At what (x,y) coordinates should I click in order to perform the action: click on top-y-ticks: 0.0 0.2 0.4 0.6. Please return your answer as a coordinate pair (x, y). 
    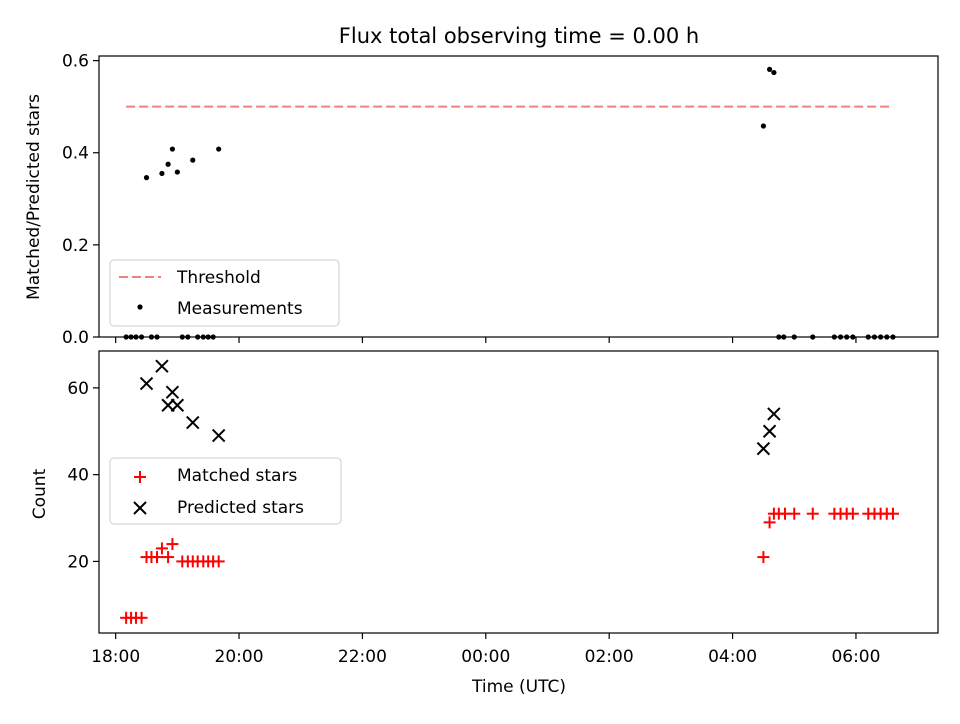
    Looking at the image, I should click on (80, 200).